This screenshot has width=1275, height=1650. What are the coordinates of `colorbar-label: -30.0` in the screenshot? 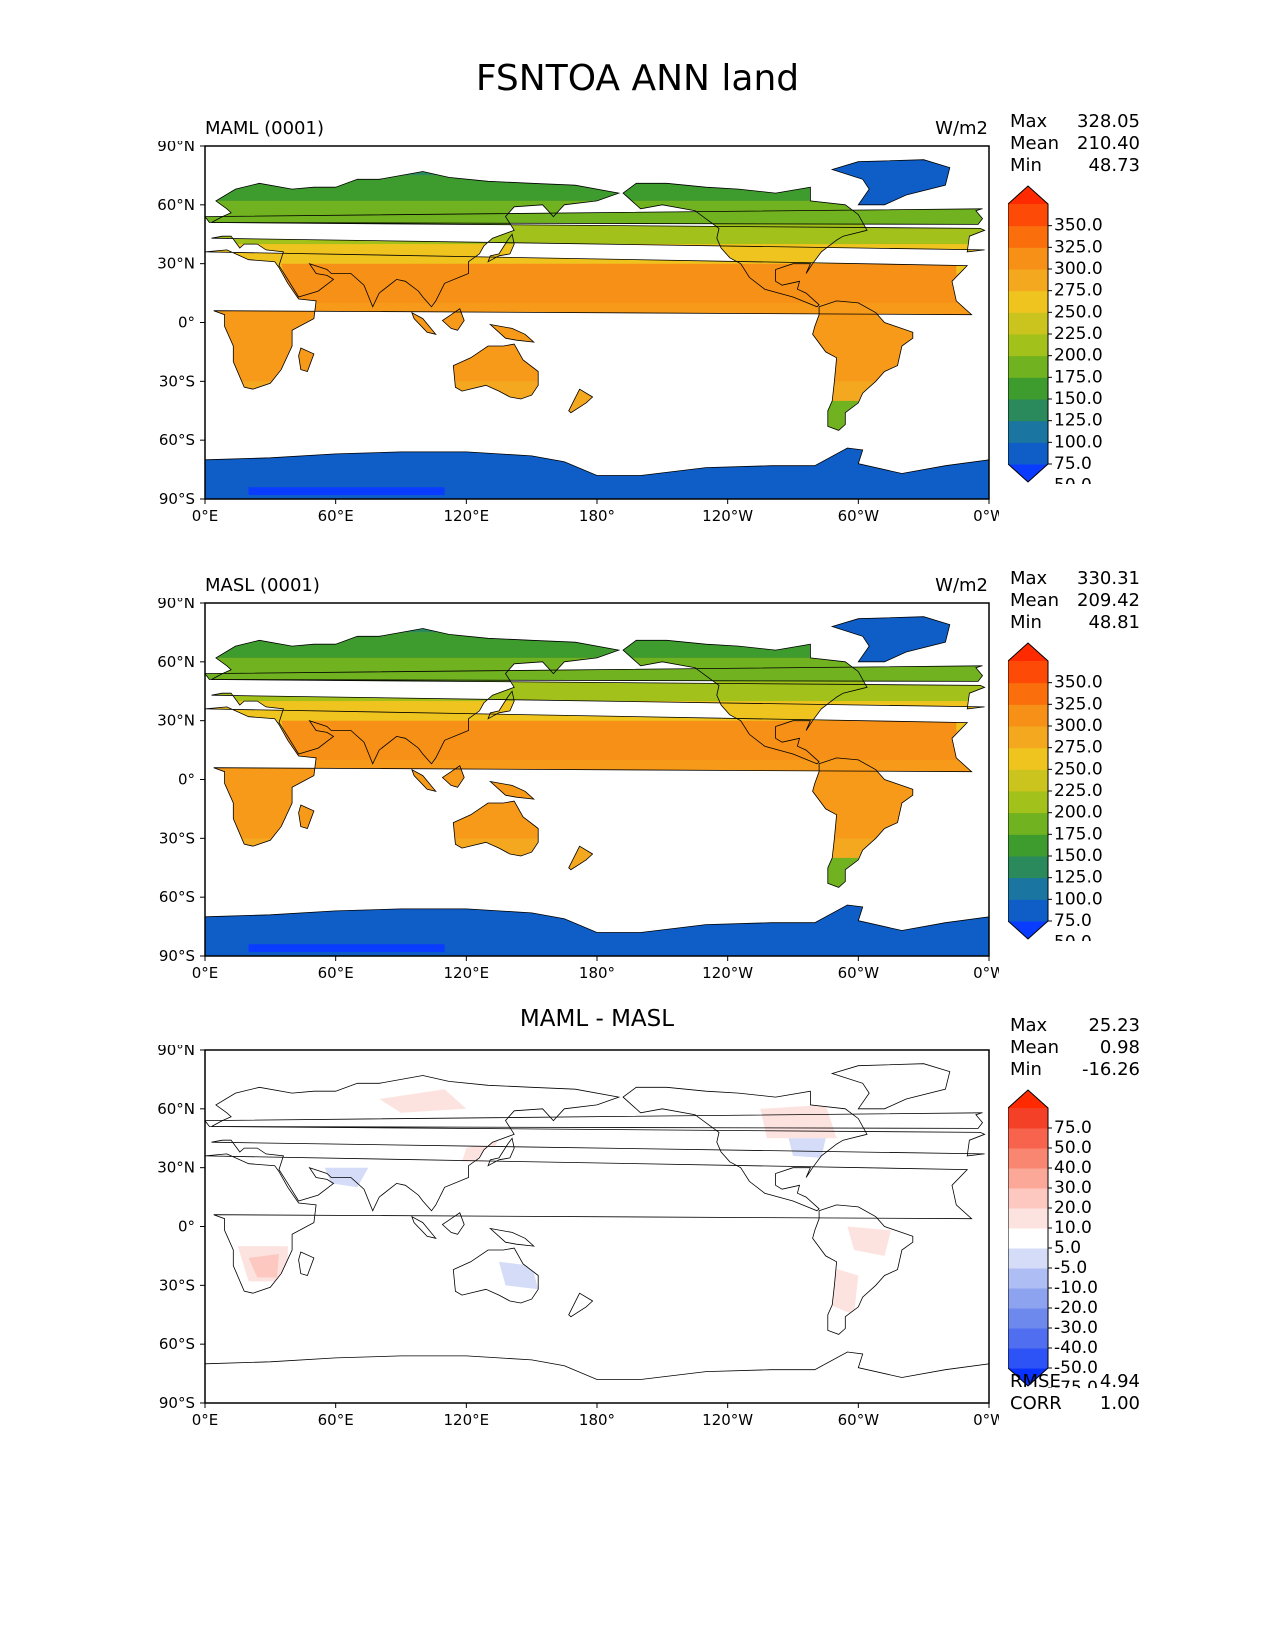 It's located at (1076, 1328).